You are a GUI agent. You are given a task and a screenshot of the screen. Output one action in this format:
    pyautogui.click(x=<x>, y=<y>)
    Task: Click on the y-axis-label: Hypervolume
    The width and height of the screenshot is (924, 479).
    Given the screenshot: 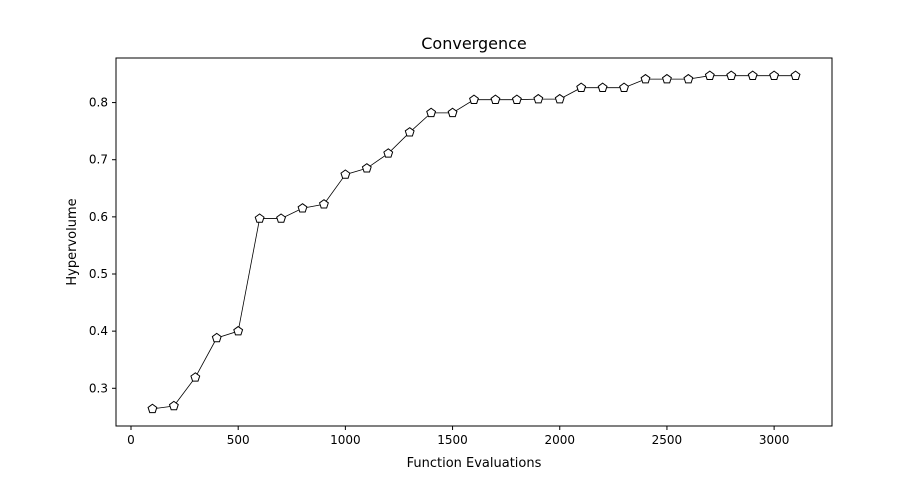 What is the action you would take?
    pyautogui.click(x=72, y=241)
    